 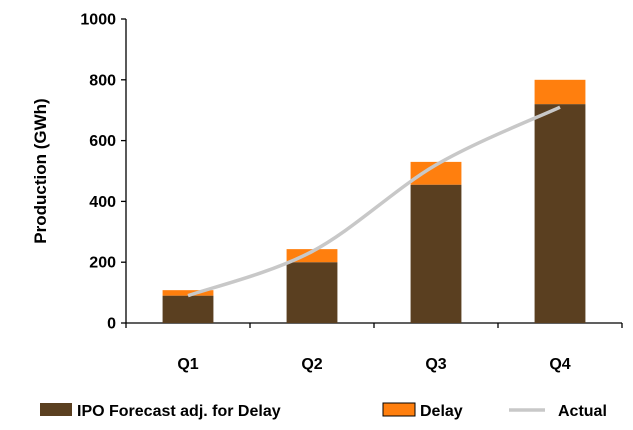 What do you see at coordinates (435, 364) in the screenshot?
I see `x-tick-label: Q3` at bounding box center [435, 364].